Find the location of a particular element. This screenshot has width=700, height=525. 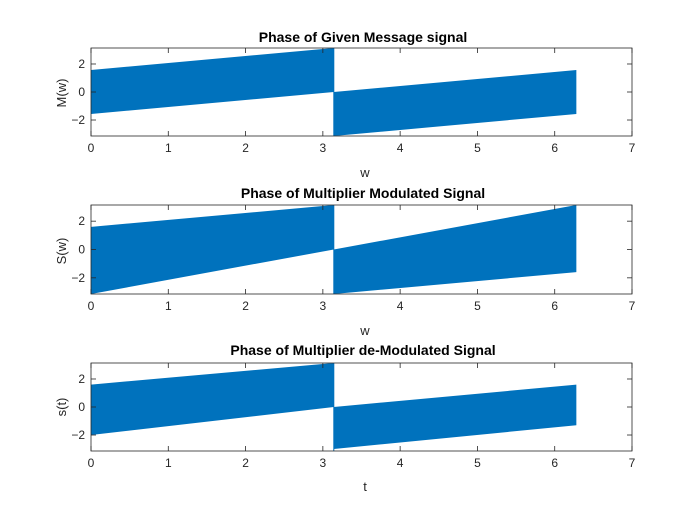

subplot-2-title: Phase of Multiplier Modulated Signal is located at coordinates (363, 193).